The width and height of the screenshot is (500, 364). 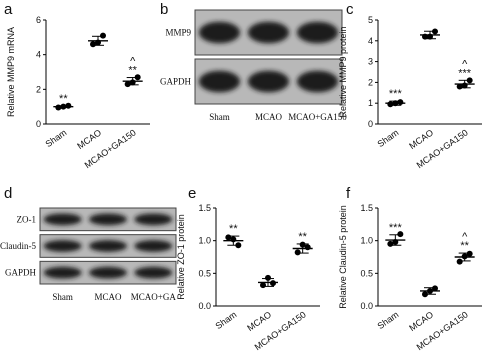 I want to click on row-label: ZO-1, so click(x=27, y=219).